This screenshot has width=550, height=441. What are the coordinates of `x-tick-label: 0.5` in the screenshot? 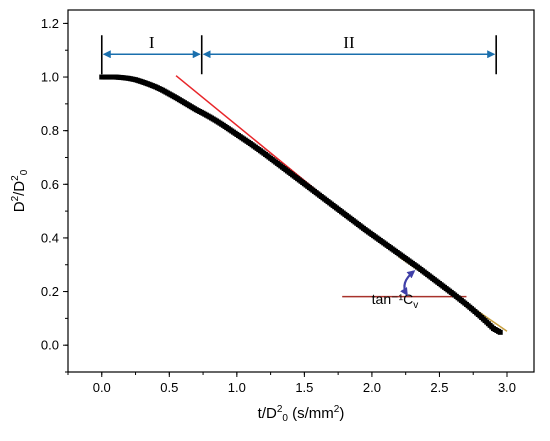 It's located at (169, 387).